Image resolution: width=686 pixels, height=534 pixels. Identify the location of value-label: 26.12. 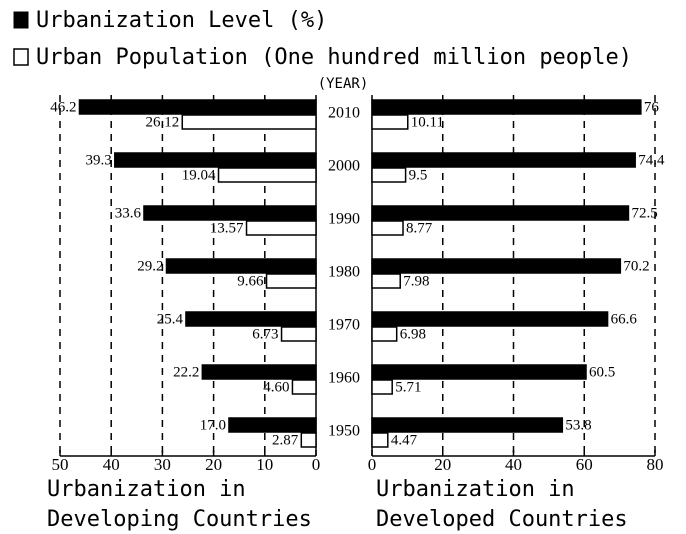
(163, 122).